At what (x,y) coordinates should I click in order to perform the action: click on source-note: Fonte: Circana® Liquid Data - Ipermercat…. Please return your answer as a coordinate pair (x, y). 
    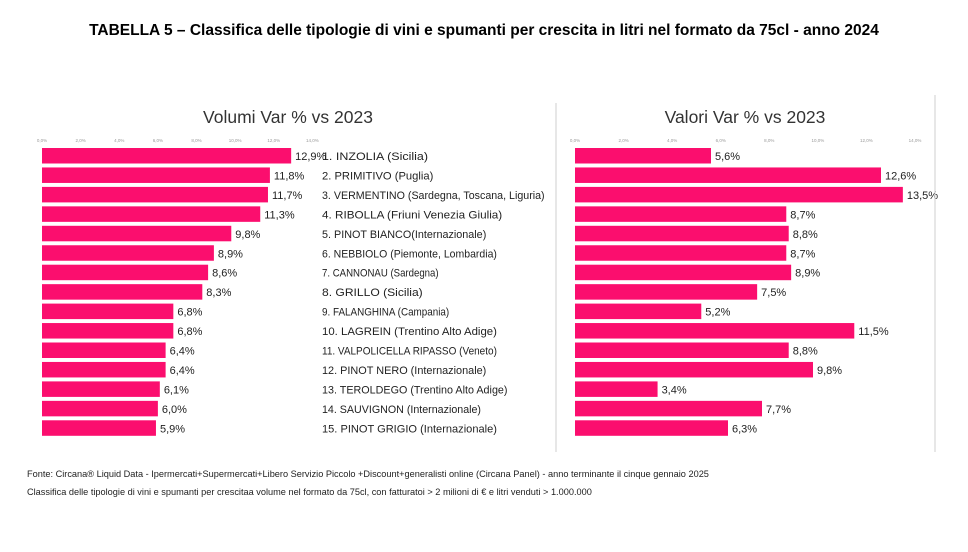
    Looking at the image, I should click on (368, 474).